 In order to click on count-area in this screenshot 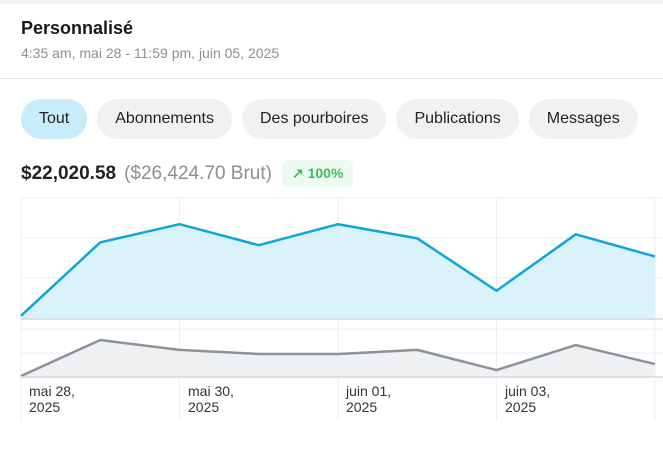, I will do `click(338, 358)`.